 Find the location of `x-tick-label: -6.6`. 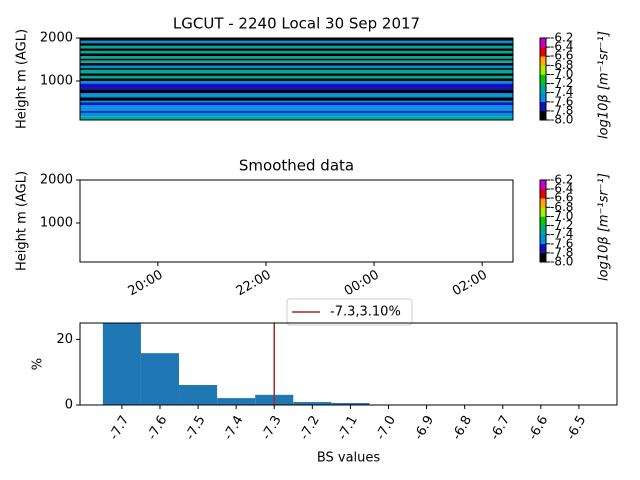

x-tick-label: -6.6 is located at coordinates (539, 427).